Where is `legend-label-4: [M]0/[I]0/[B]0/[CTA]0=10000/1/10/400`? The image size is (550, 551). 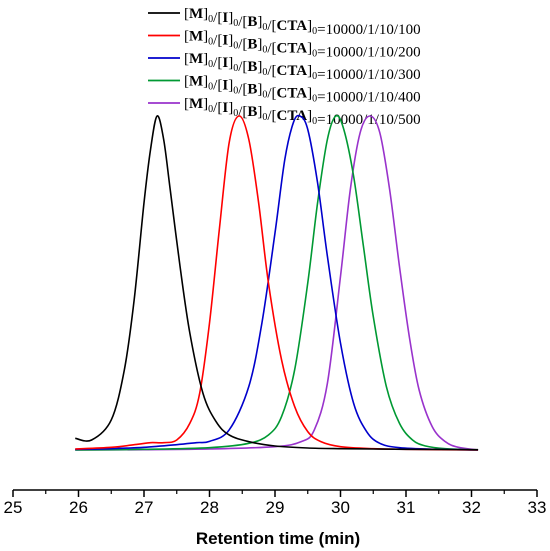
legend-label-4: [M]0/[I]0/[B]0/[CTA]0=10000/1/10/400 is located at coordinates (302, 90).